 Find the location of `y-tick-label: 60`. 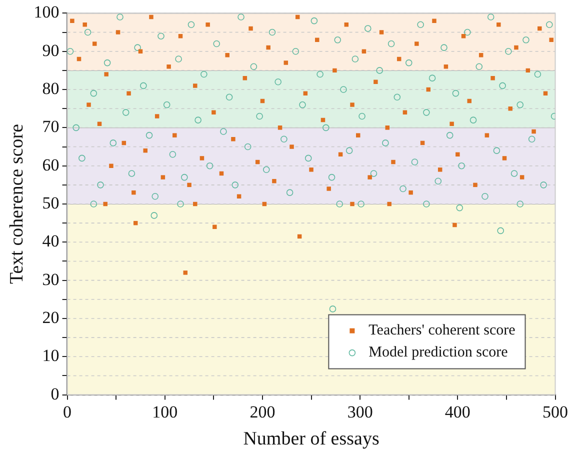

y-tick-label: 60 is located at coordinates (51, 164).